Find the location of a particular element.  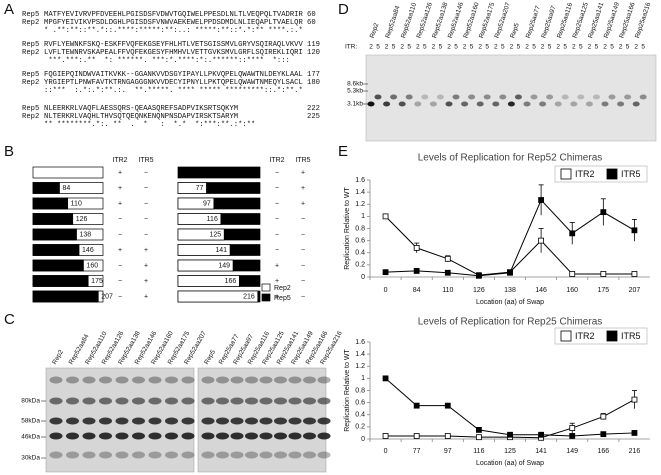

seq-name: Rep5 is located at coordinates (30, 75).